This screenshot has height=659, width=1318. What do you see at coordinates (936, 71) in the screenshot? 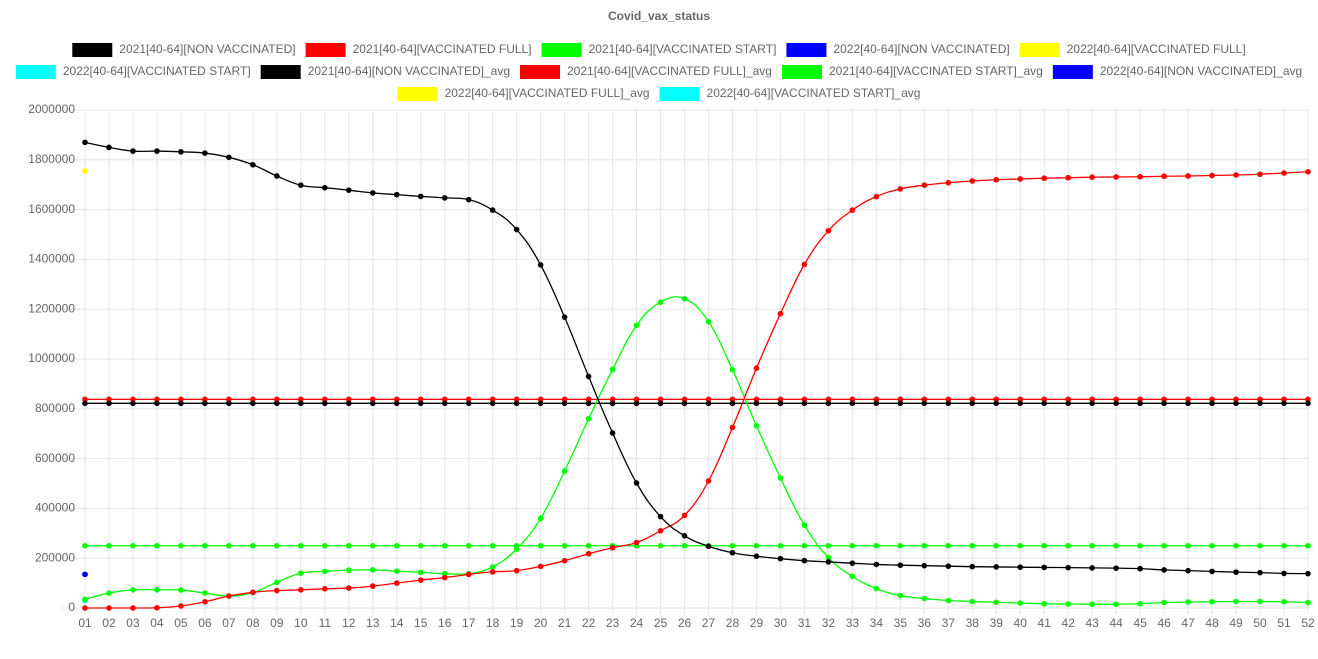
I see `legend-label: 2021[40-64][VACCINATED START]_avg` at bounding box center [936, 71].